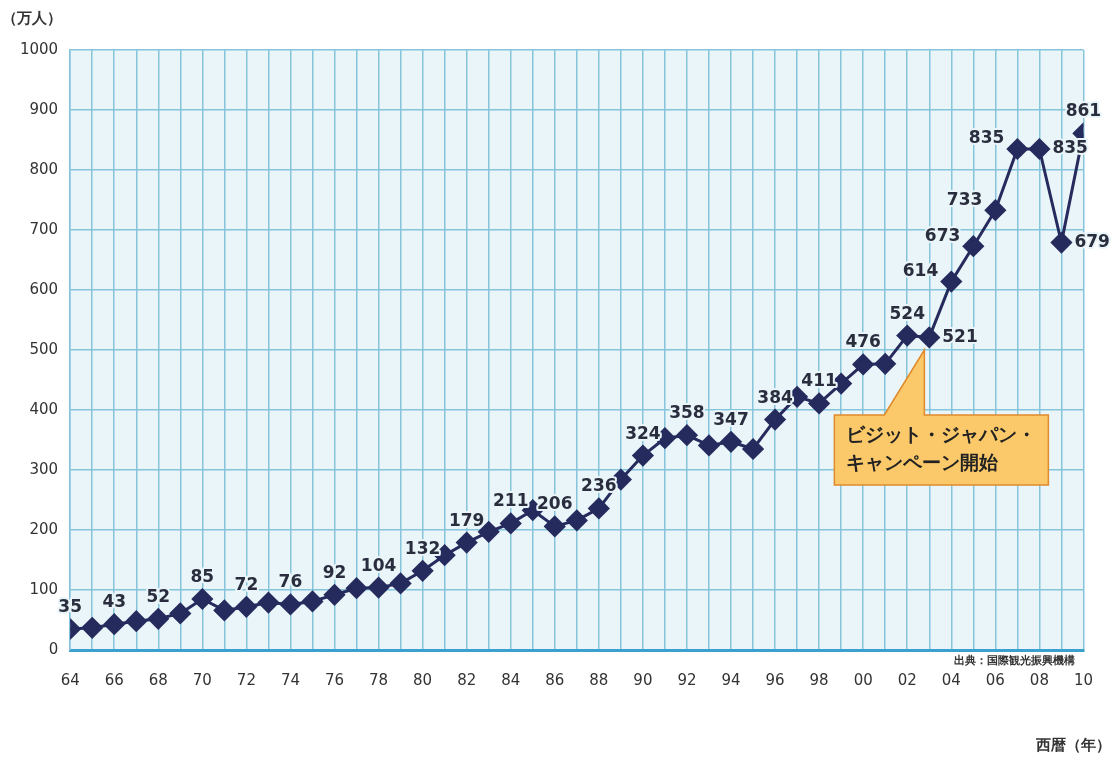 This screenshot has height=760, width=1115. I want to click on x-tick-label: 94, so click(731, 679).